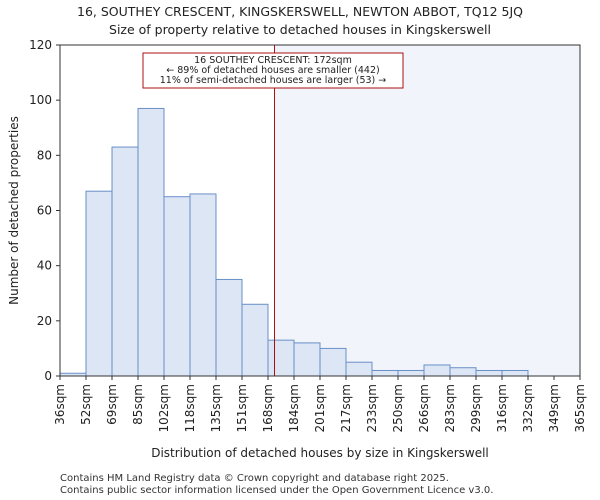 The image size is (600, 500). Describe the element at coordinates (125, 261) in the screenshot. I see `bar-69sqm` at that location.